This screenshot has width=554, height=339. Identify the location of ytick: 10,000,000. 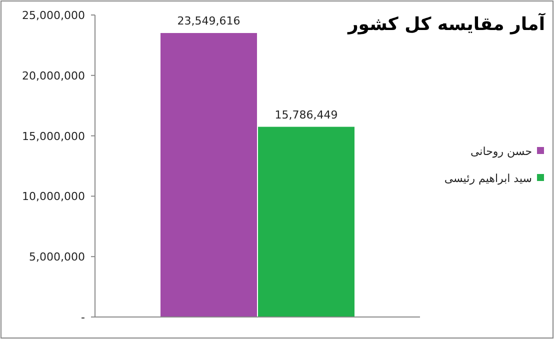
(53, 197).